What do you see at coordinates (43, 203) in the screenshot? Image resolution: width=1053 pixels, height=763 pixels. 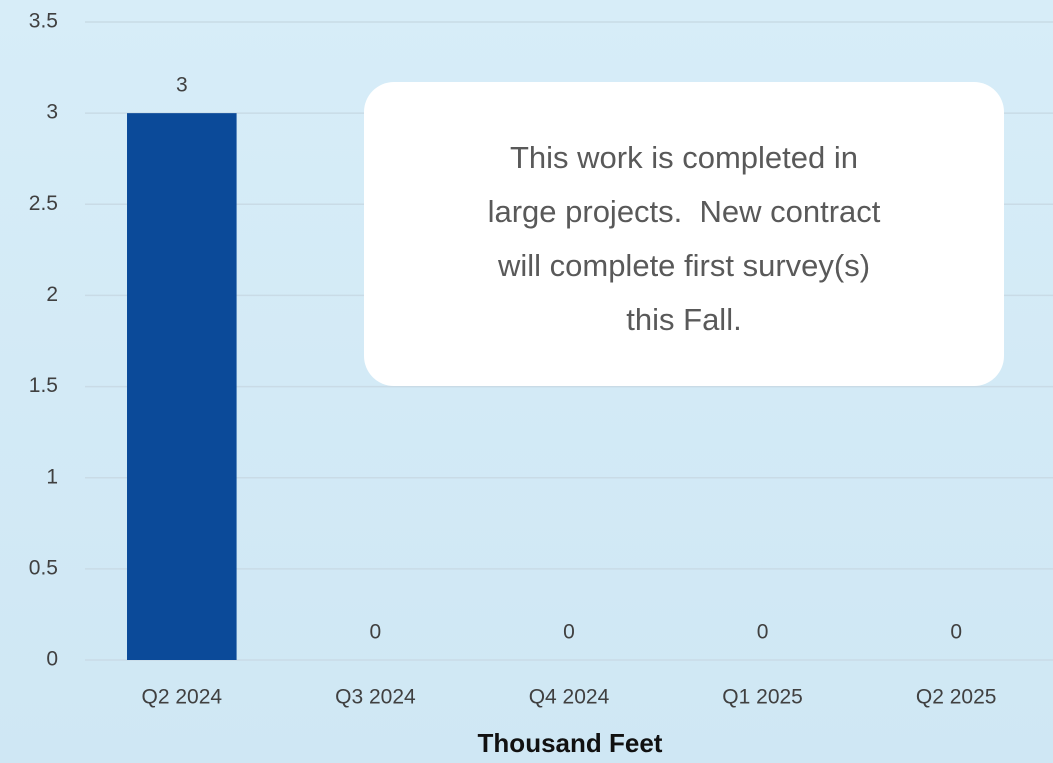 I see `y-tick-label: 2.5` at bounding box center [43, 203].